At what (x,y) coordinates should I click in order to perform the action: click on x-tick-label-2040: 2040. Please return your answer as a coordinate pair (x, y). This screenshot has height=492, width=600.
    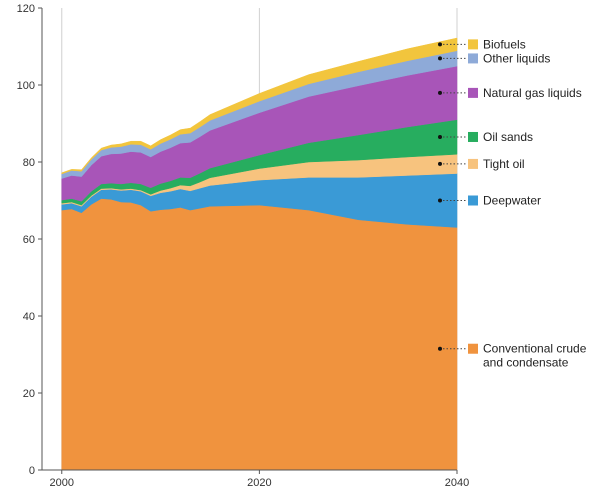
    Looking at the image, I should click on (457, 483).